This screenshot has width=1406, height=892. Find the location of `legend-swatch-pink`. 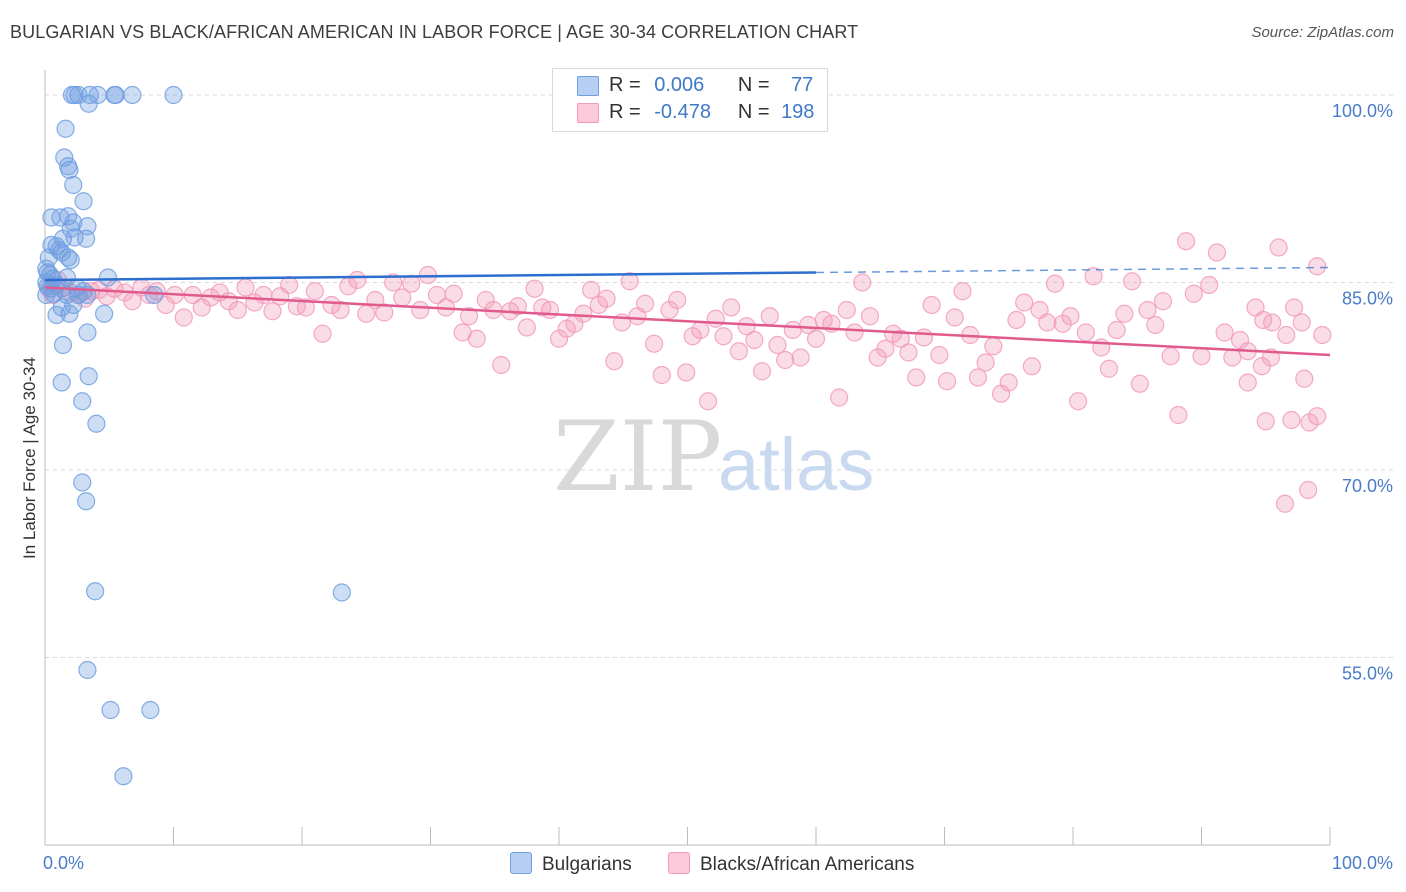

legend-swatch-pink is located at coordinates (588, 112).